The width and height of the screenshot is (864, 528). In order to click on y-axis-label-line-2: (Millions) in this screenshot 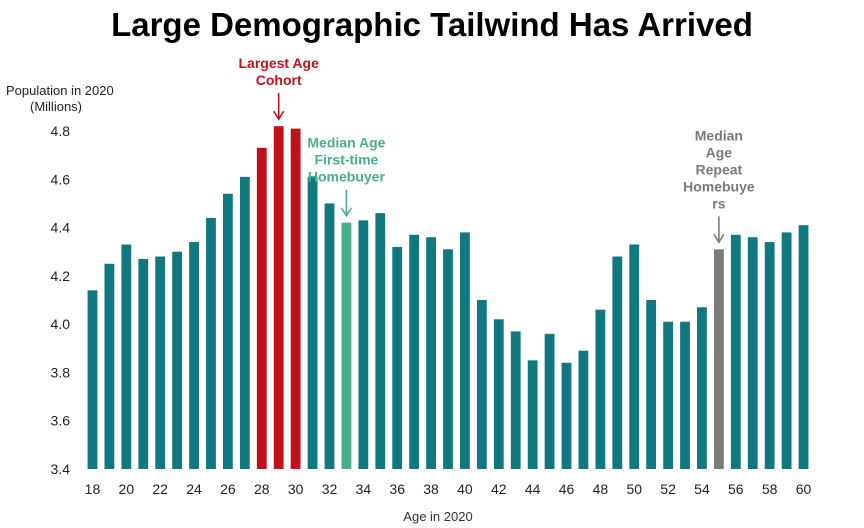, I will do `click(56, 106)`.